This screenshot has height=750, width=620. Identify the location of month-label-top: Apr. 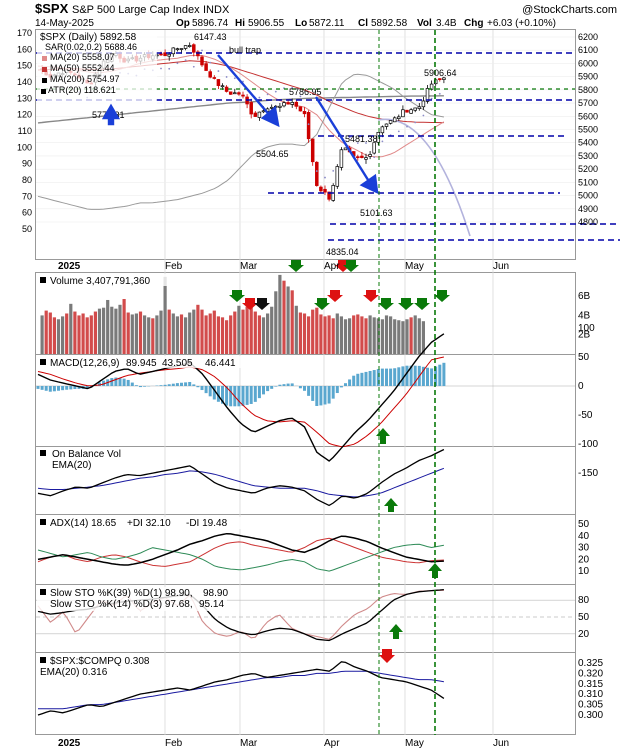
(332, 266).